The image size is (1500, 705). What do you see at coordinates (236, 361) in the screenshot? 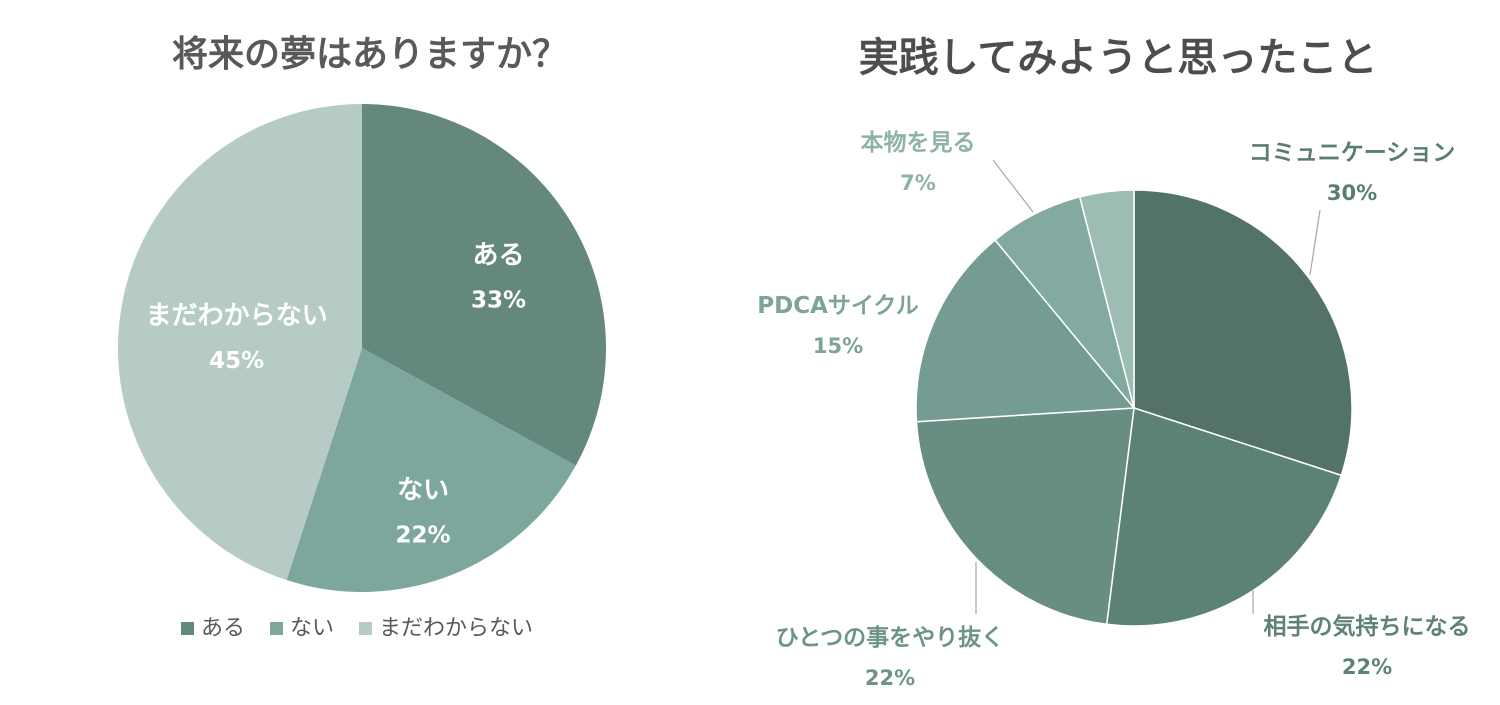
I see `chart1-value-2: 45%` at bounding box center [236, 361].